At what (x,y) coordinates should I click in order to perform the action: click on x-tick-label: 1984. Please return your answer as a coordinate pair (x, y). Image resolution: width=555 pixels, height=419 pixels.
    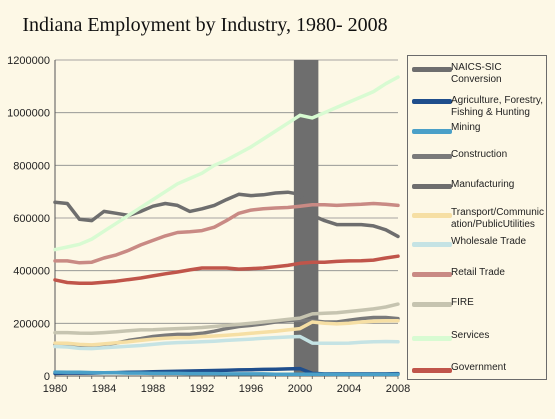
    Looking at the image, I should click on (104, 389).